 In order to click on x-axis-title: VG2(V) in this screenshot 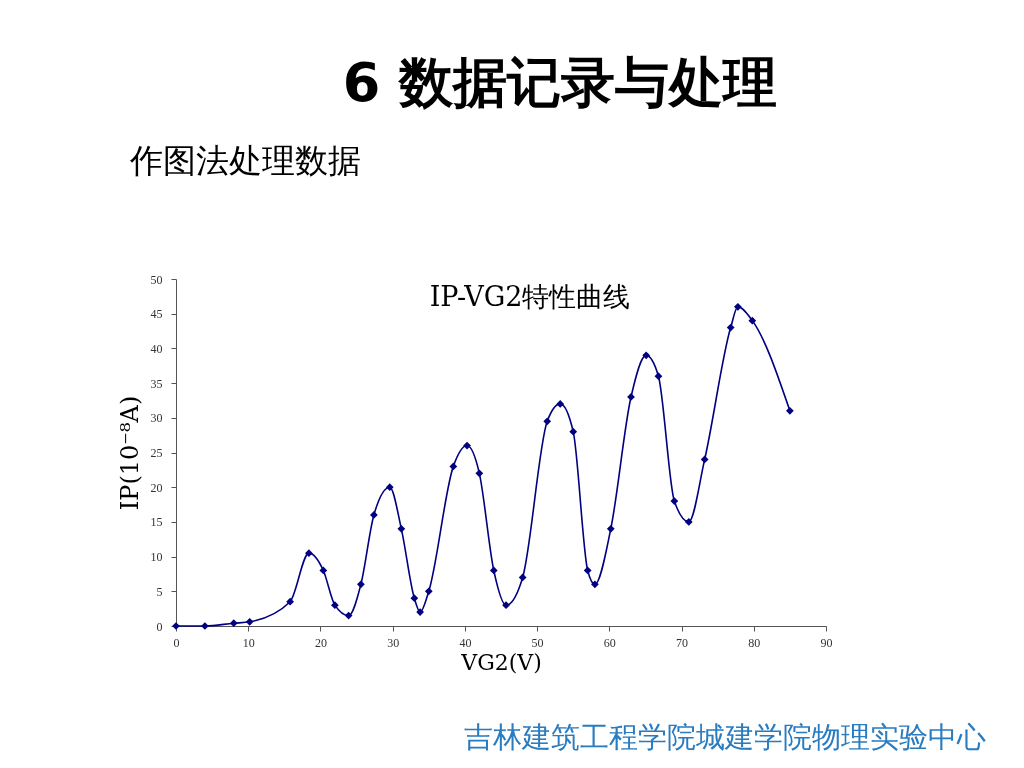, I will do `click(501, 662)`.